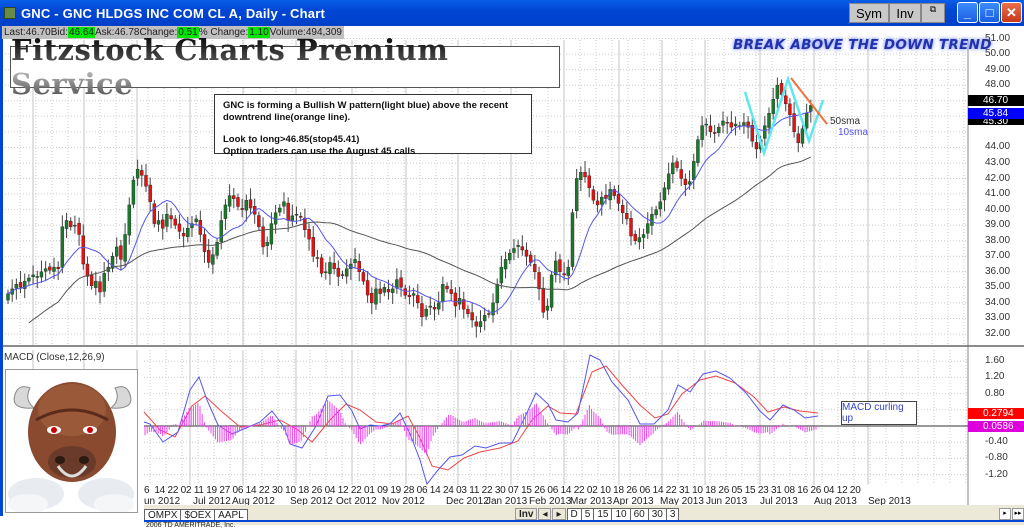  I want to click on scroll-buttons: ▸ ▸▸, so click(1011, 514).